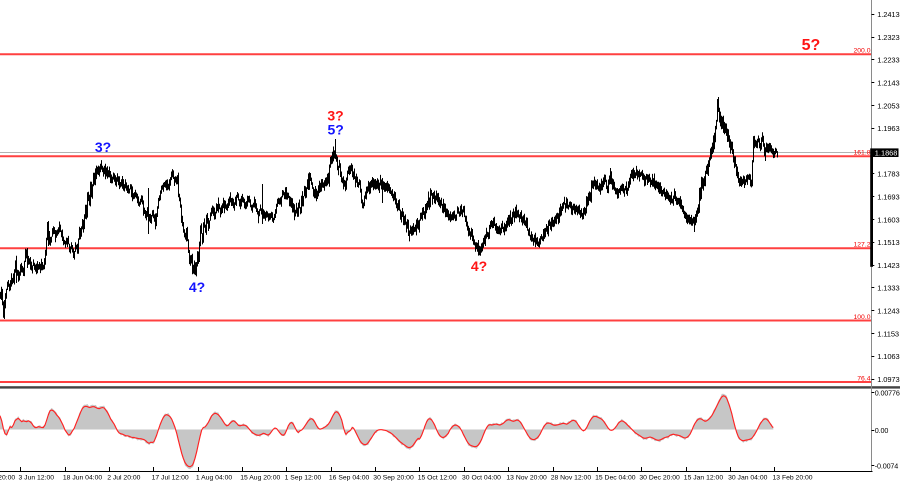 This screenshot has height=485, width=900. Describe the element at coordinates (437, 478) in the screenshot. I see `svg-text: 15 Oct 12:00` at that location.